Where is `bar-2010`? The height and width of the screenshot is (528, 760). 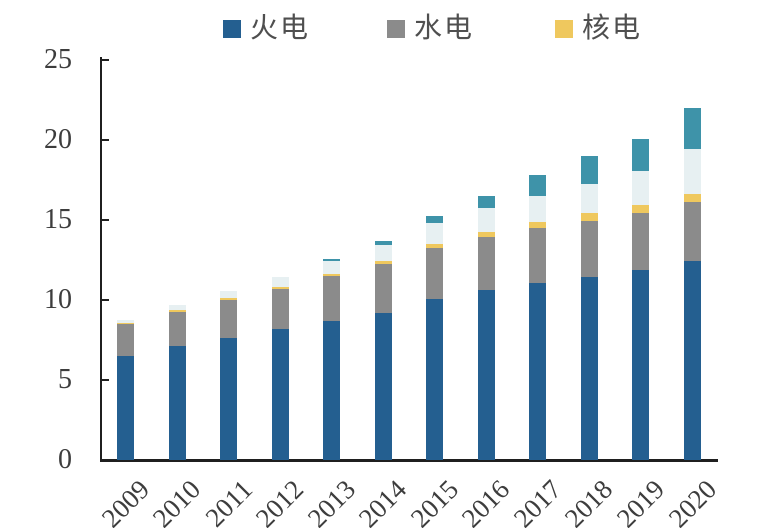
bar-2010 is located at coordinates (177, 382).